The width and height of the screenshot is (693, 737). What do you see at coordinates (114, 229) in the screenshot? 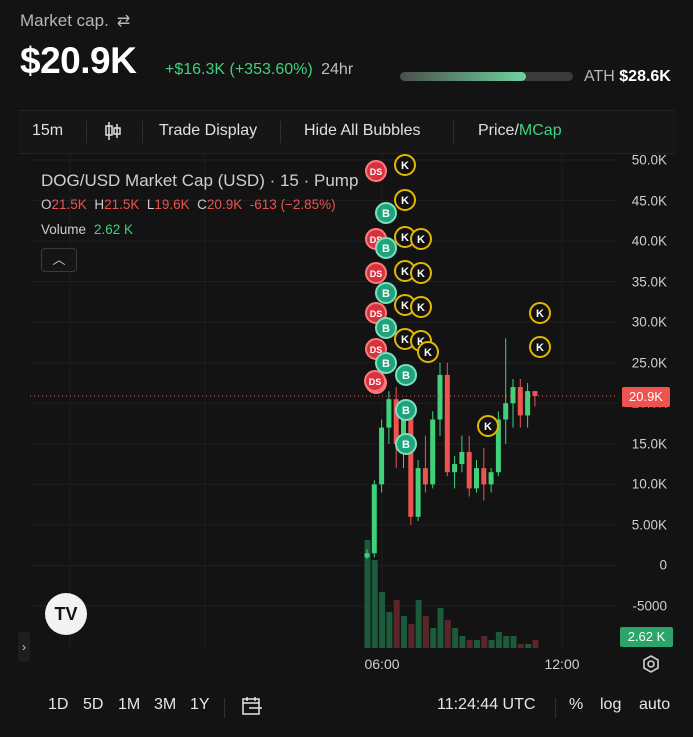
I see `volume-value: 2.62 K` at bounding box center [114, 229].